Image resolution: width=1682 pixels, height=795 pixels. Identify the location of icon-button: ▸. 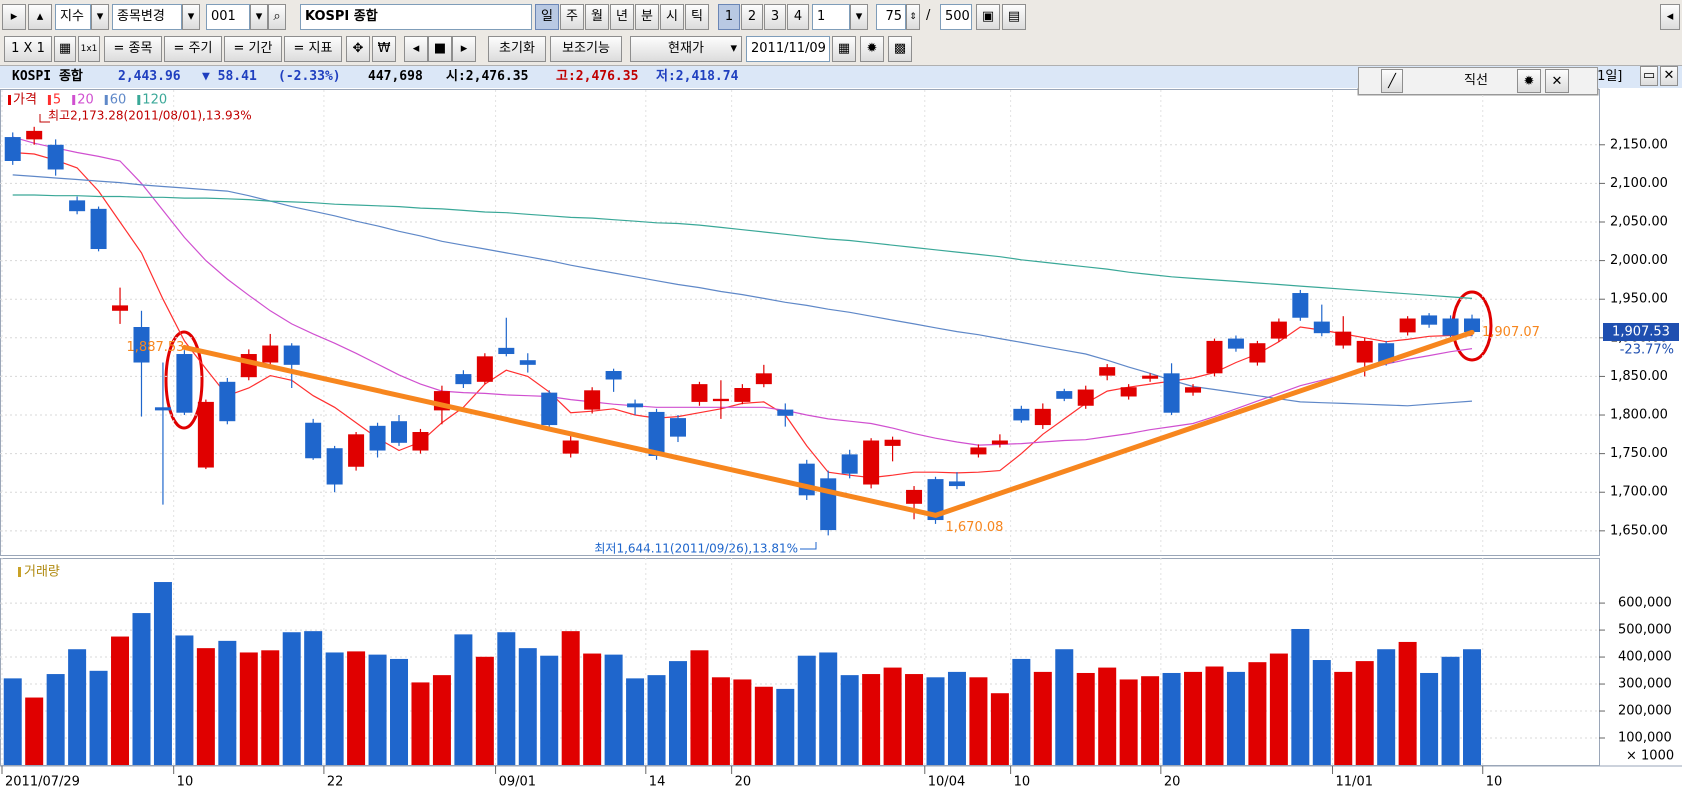
(14, 17).